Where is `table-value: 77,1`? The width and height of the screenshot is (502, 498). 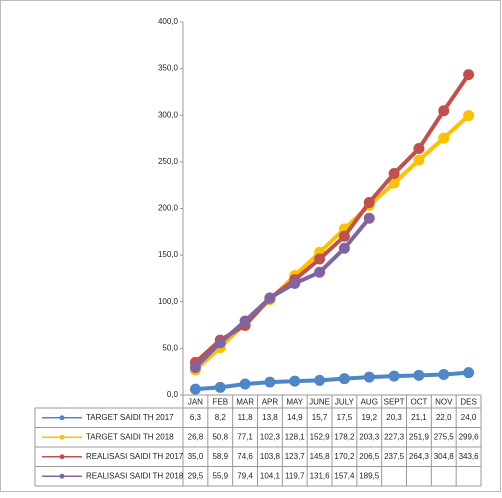 table-value: 77,1 is located at coordinates (245, 436).